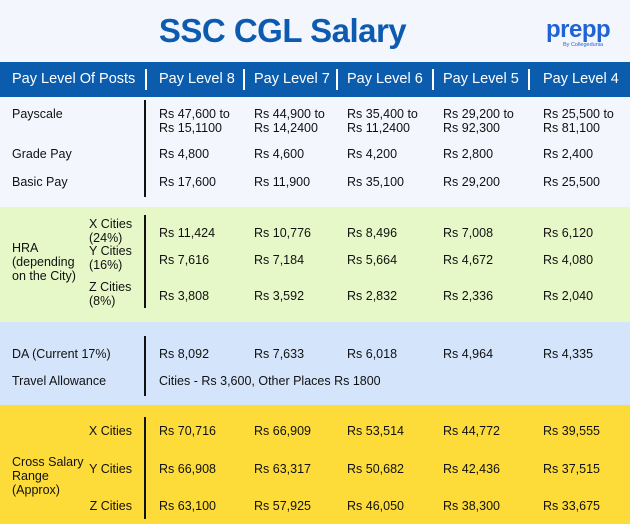 The image size is (630, 524). What do you see at coordinates (581, 79) in the screenshot?
I see `header-pay-level: Pay Level 4` at bounding box center [581, 79].